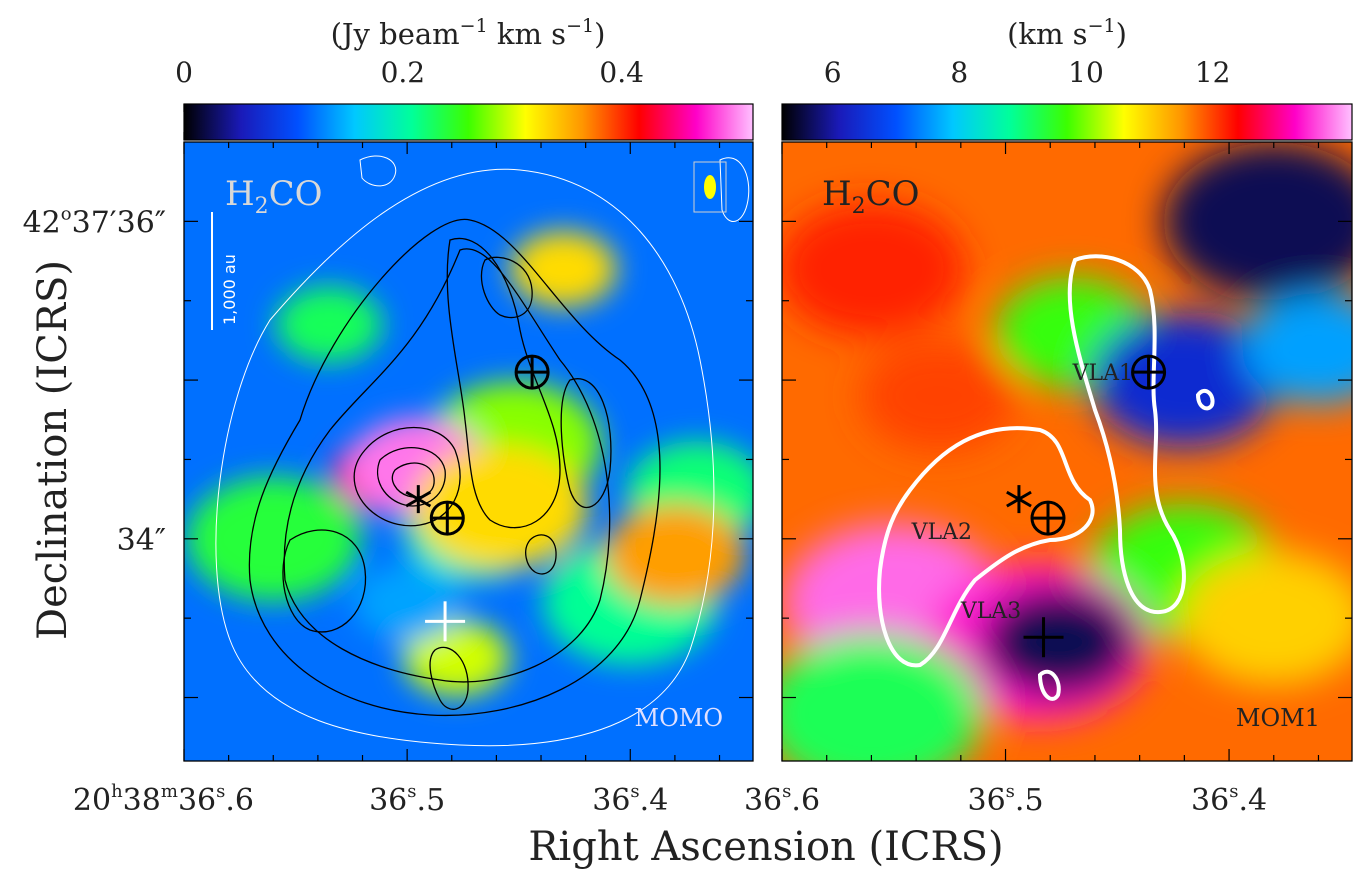 The height and width of the screenshot is (871, 1356). What do you see at coordinates (229, 289) in the screenshot?
I see `mom0-scalebar-label: 1,000 au` at bounding box center [229, 289].